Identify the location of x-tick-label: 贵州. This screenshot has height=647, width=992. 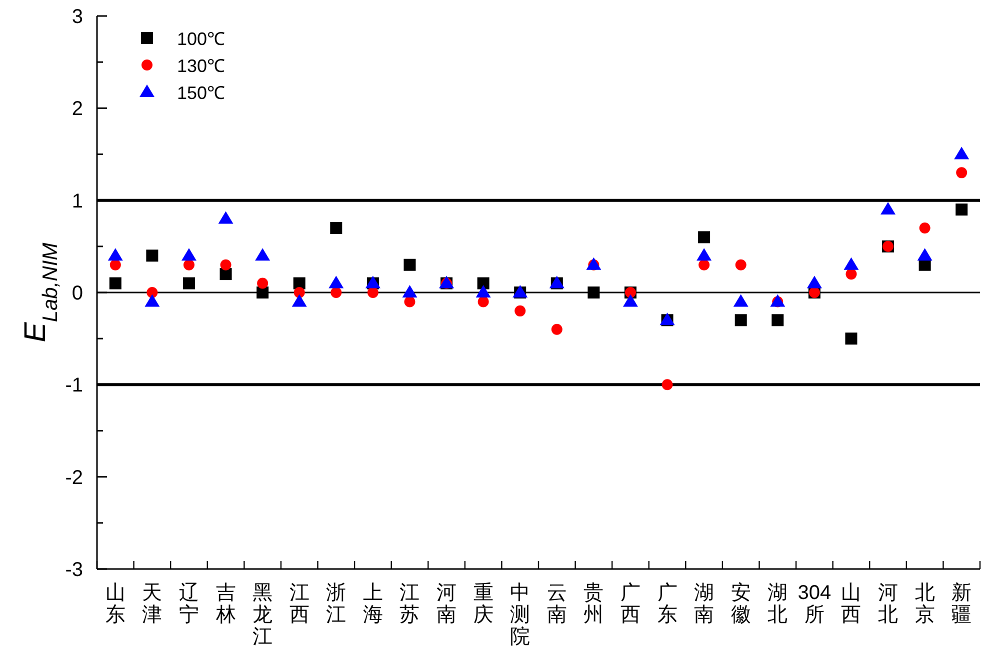
(594, 604).